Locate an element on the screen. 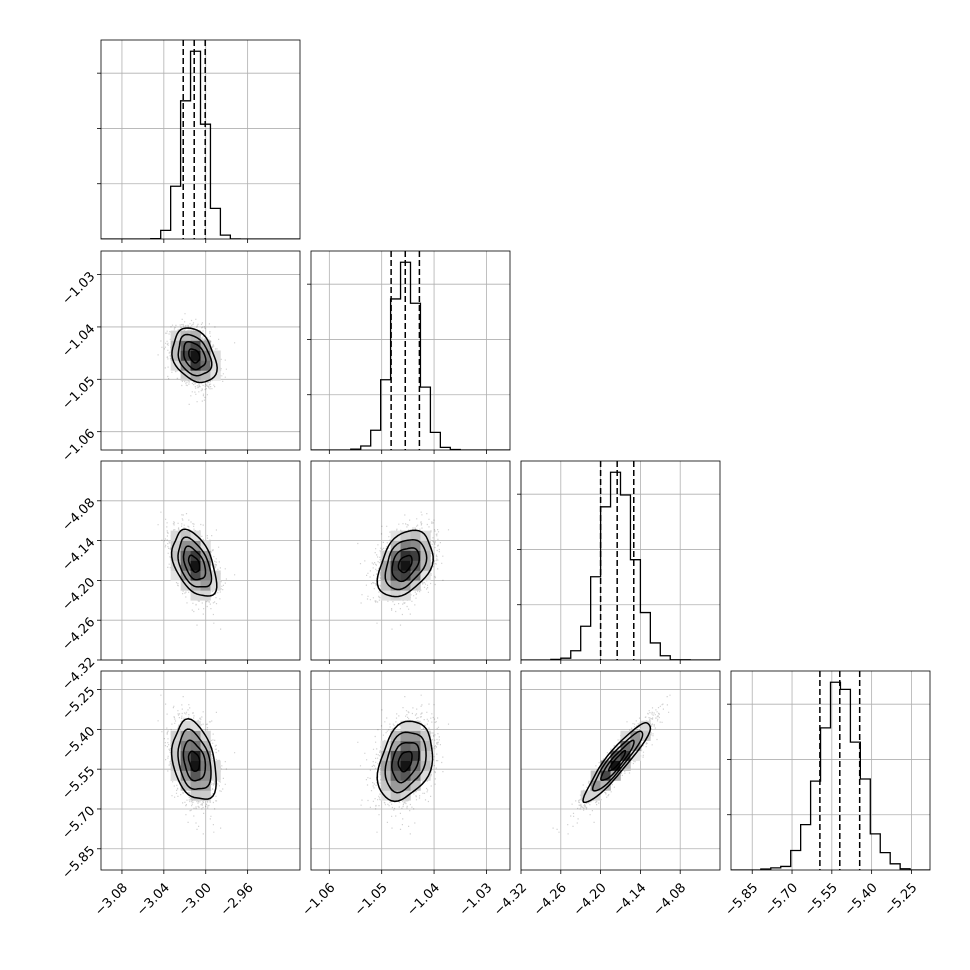  x-tick-label: −4.08 is located at coordinates (669, 899).